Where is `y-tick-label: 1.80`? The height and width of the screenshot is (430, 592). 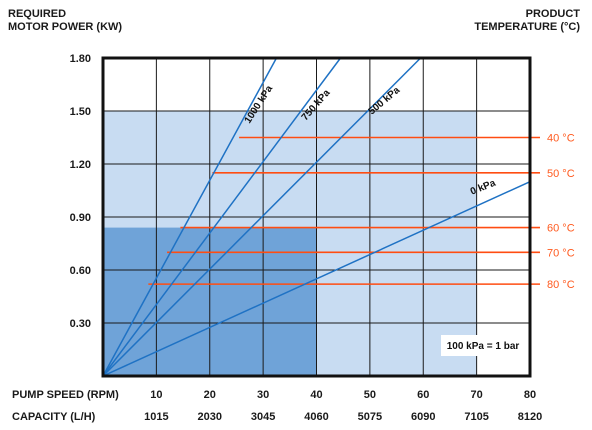
y-tick-label: 1.80 is located at coordinates (80, 59).